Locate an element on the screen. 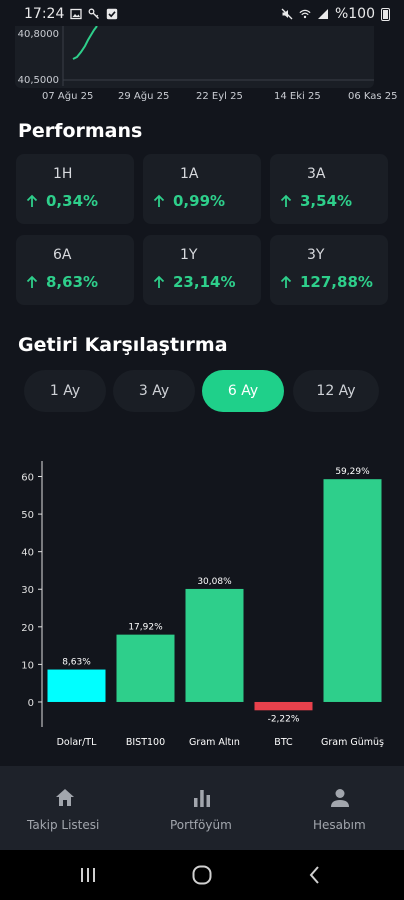 This screenshot has width=404, height=900. bar-chart-icon is located at coordinates (202, 798).